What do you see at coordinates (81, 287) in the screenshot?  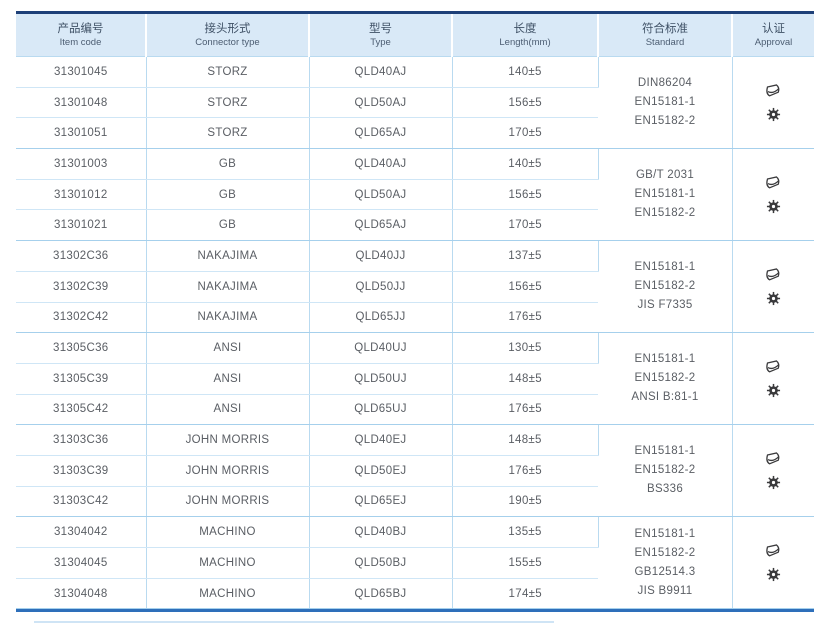 I see `item-code-cell: 31302C39` at bounding box center [81, 287].